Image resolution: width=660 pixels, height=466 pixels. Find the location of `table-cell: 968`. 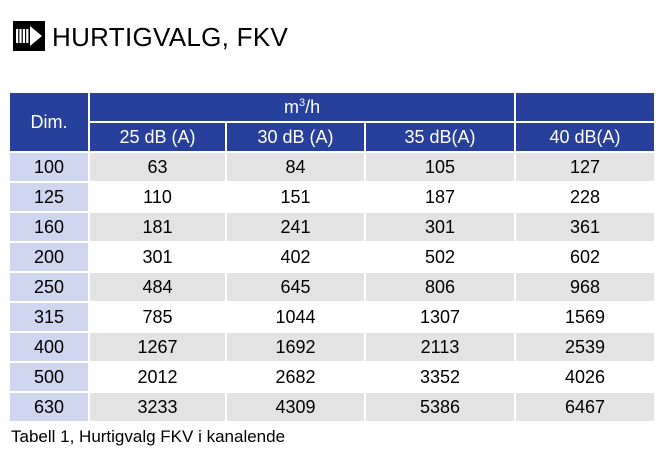

table-cell: 968 is located at coordinates (585, 288).